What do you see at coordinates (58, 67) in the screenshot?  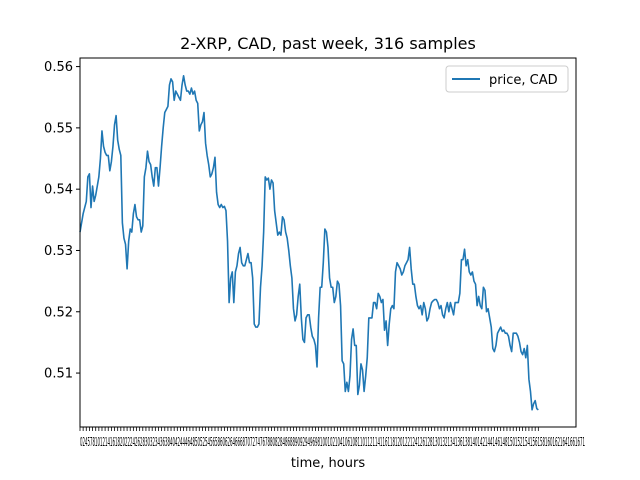 I see `y-tick-label: 0.56` at bounding box center [58, 67].